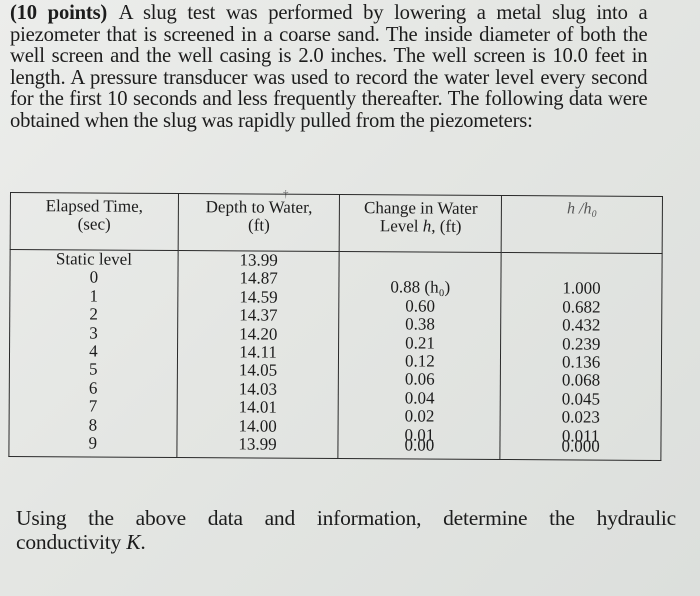 This screenshot has height=596, width=700. I want to click on points-label: (10 points), so click(59, 12).